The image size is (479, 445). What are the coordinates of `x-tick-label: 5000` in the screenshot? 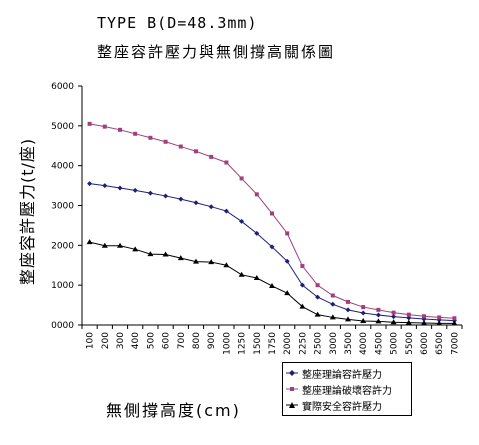 It's located at (395, 343).